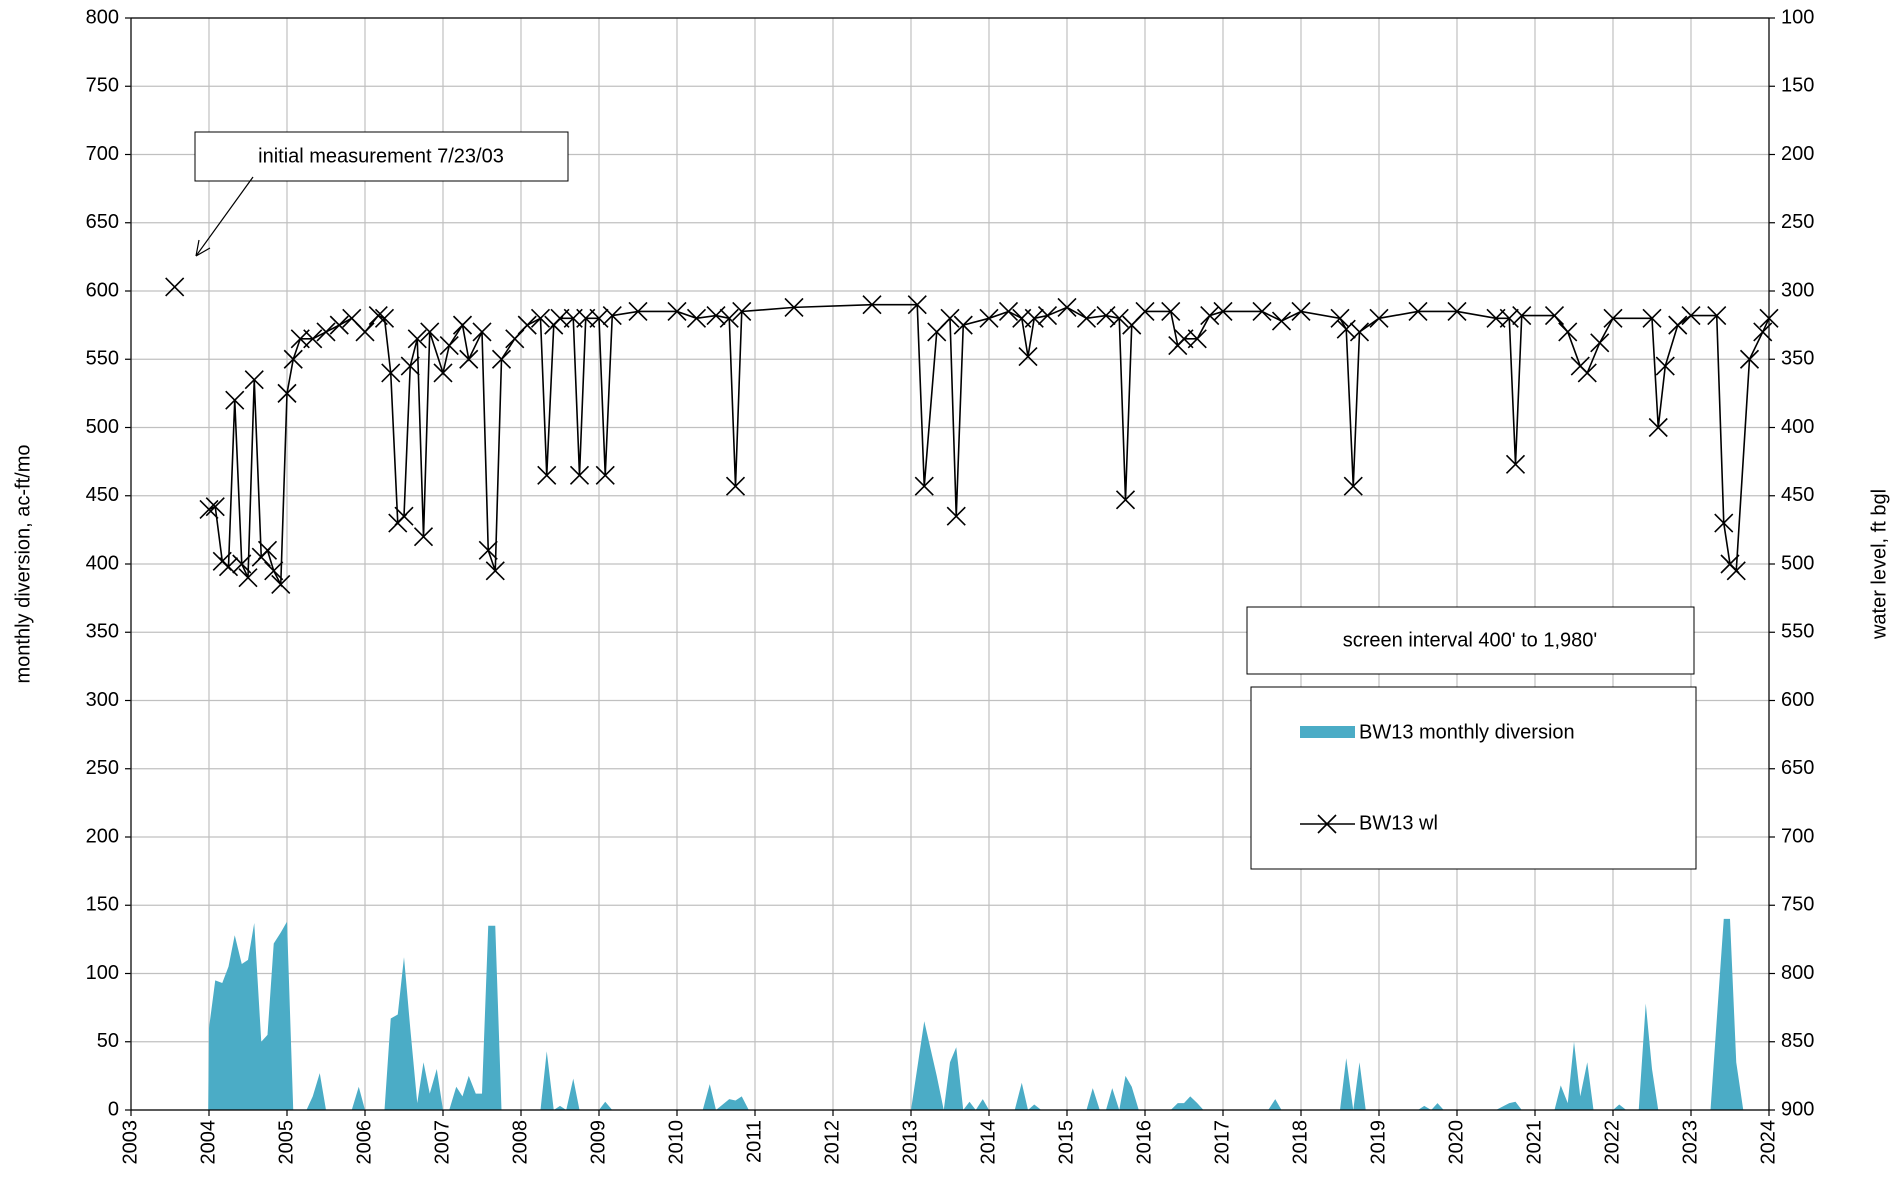  I want to click on y-tick-label: 100, so click(102, 973).